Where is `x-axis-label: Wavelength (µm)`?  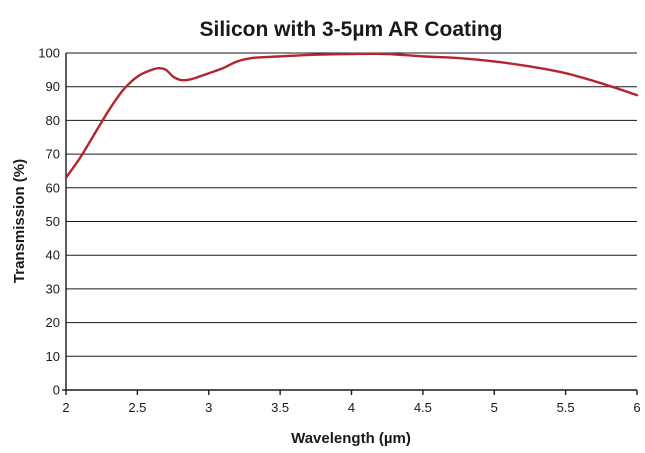 x-axis-label: Wavelength (µm) is located at coordinates (351, 438).